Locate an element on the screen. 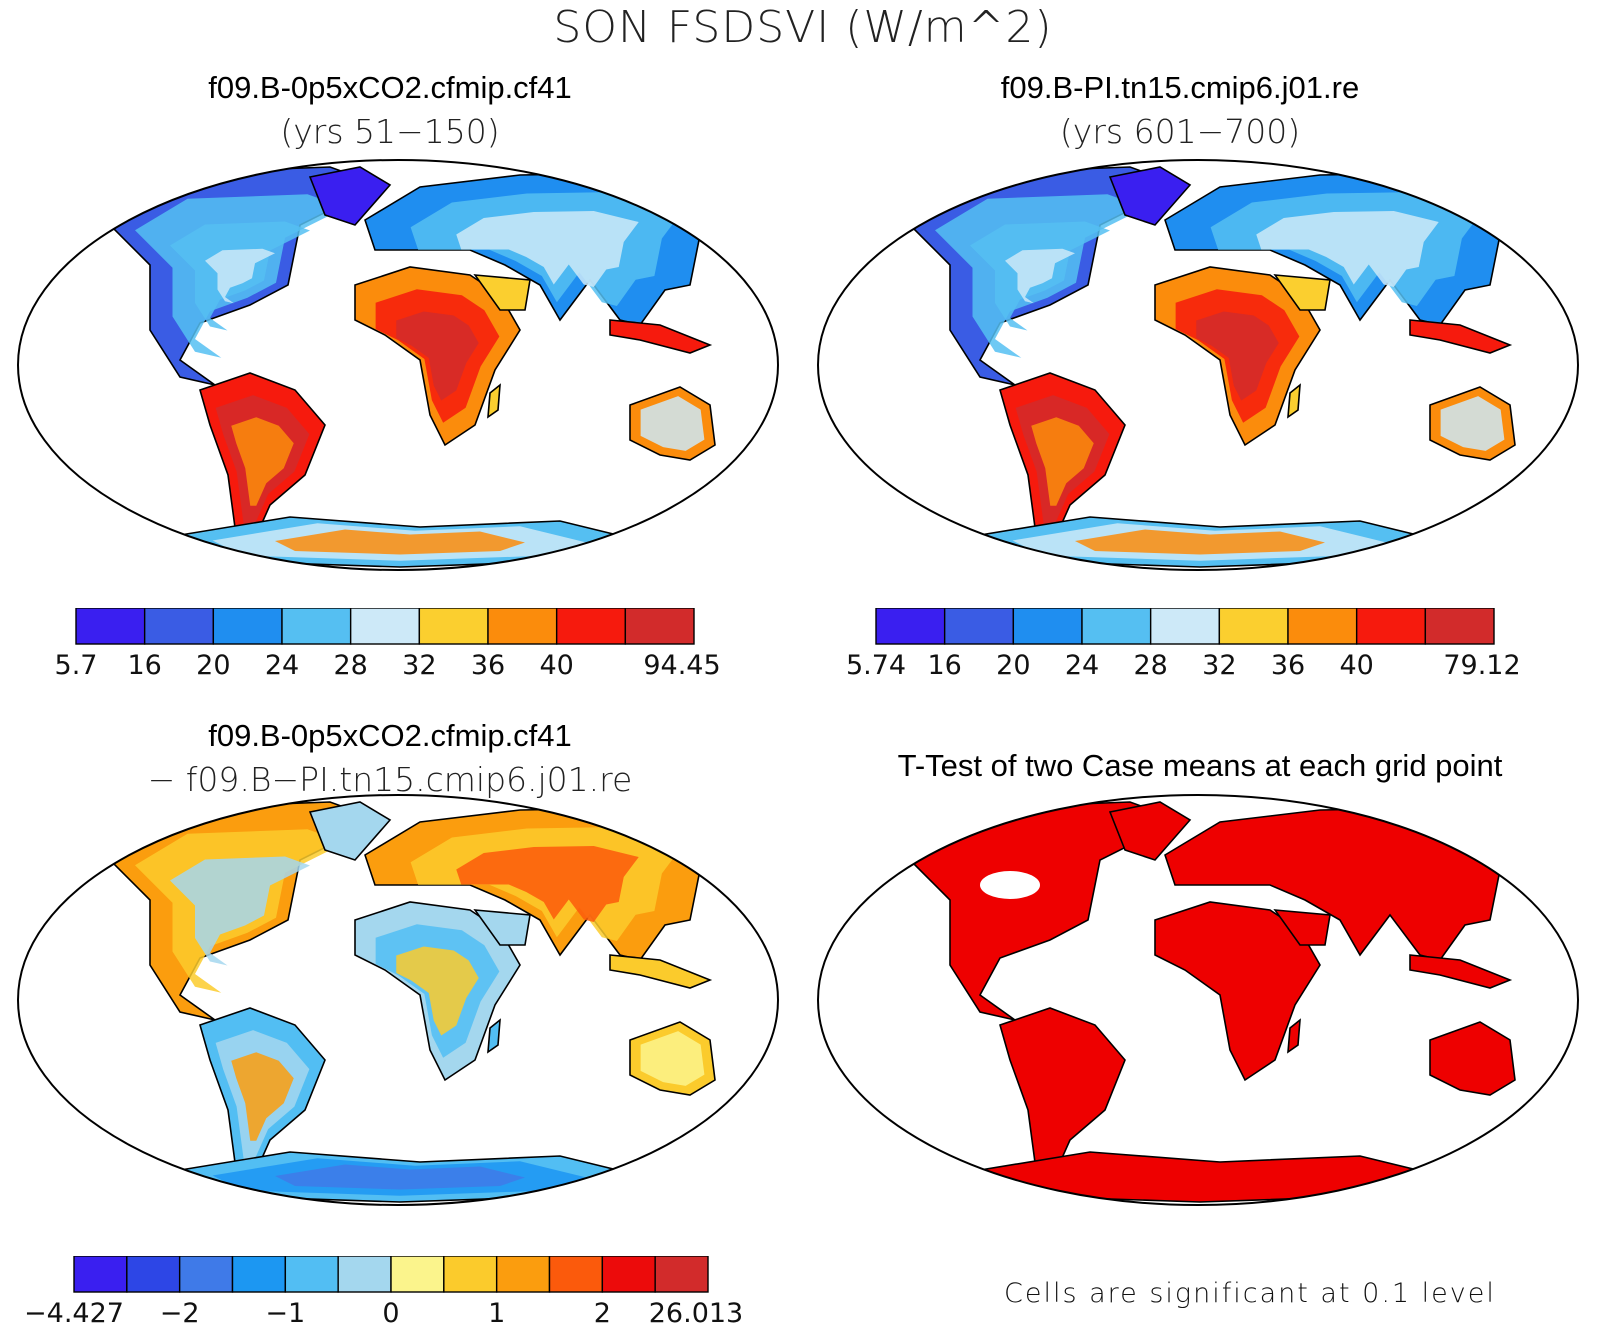  panel-2-subtitle: (yrs 601−700) is located at coordinates (1180, 131).